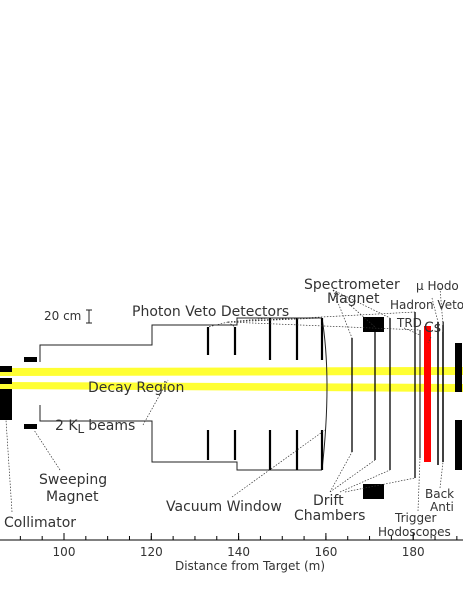 The width and height of the screenshot is (463, 599). I want to click on label: Photon Veto Detectors, so click(210, 312).